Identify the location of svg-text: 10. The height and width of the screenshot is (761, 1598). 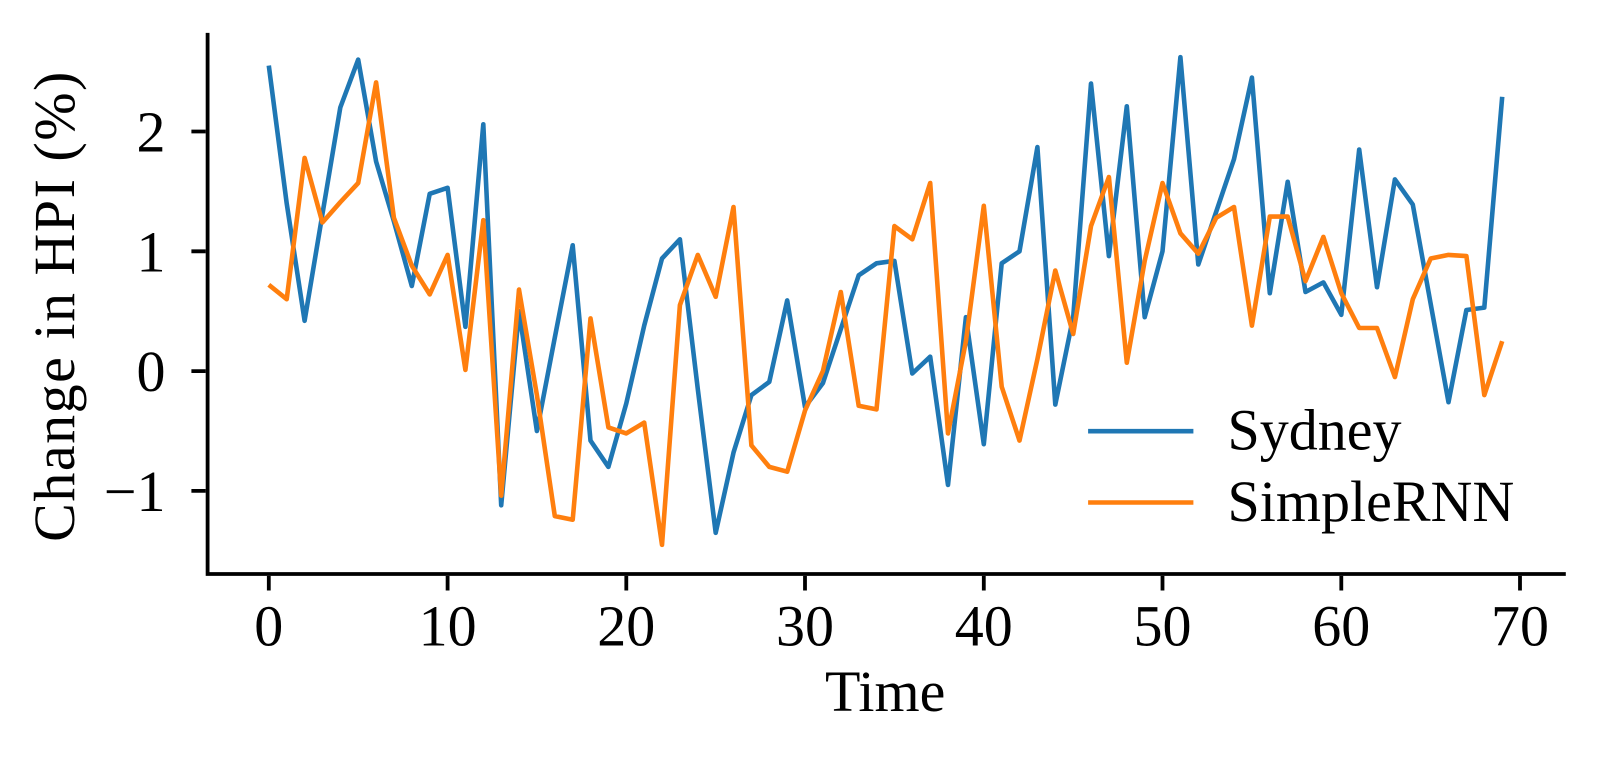
(448, 626).